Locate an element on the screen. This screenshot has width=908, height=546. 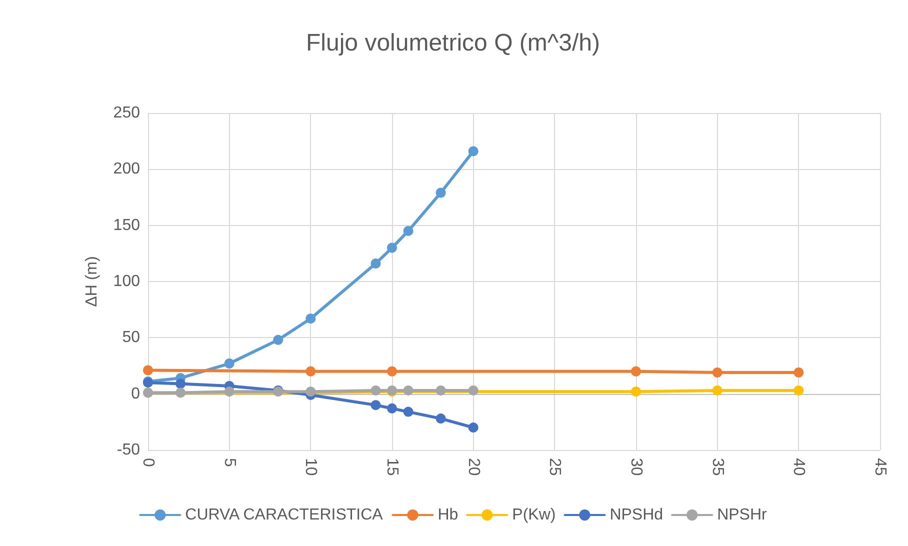
y-tick-label: 200 is located at coordinates (126, 169).